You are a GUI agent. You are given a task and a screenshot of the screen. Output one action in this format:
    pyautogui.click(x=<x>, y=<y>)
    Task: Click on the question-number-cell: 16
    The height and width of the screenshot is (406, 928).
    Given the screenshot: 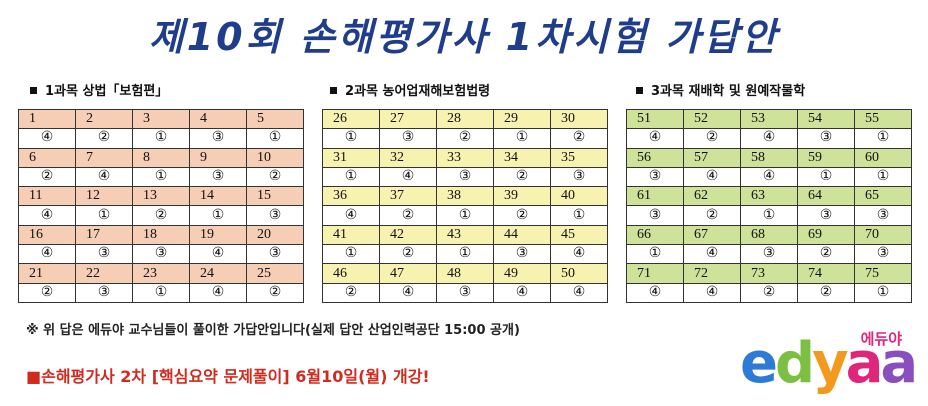 What is the action you would take?
    pyautogui.click(x=47, y=235)
    